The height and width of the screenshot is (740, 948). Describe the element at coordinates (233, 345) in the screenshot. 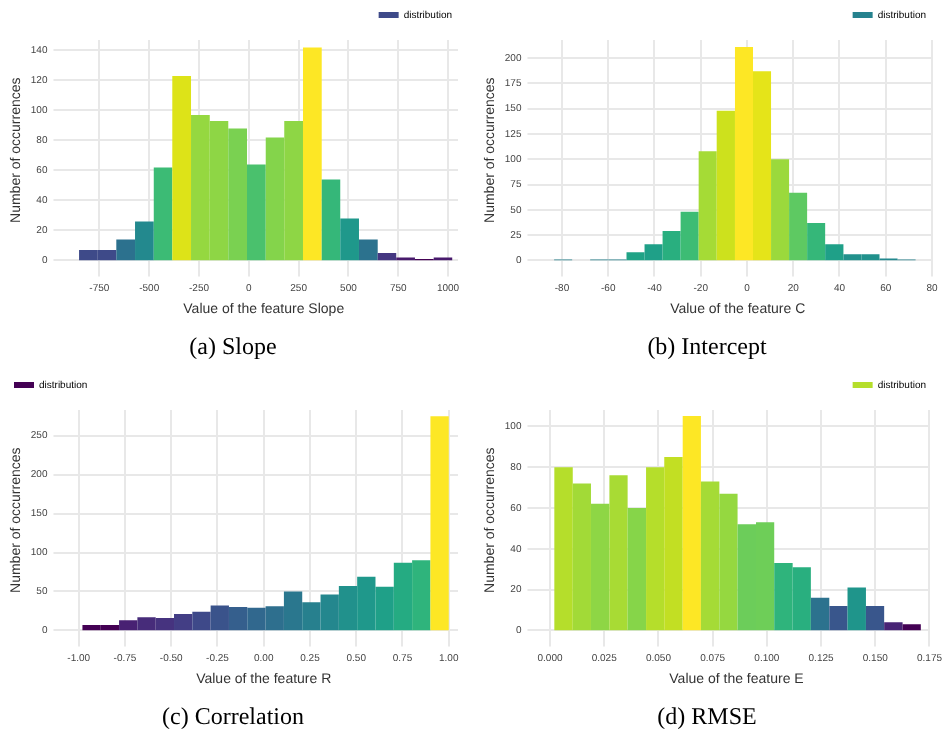

I see `text: (a) Slope` at that location.